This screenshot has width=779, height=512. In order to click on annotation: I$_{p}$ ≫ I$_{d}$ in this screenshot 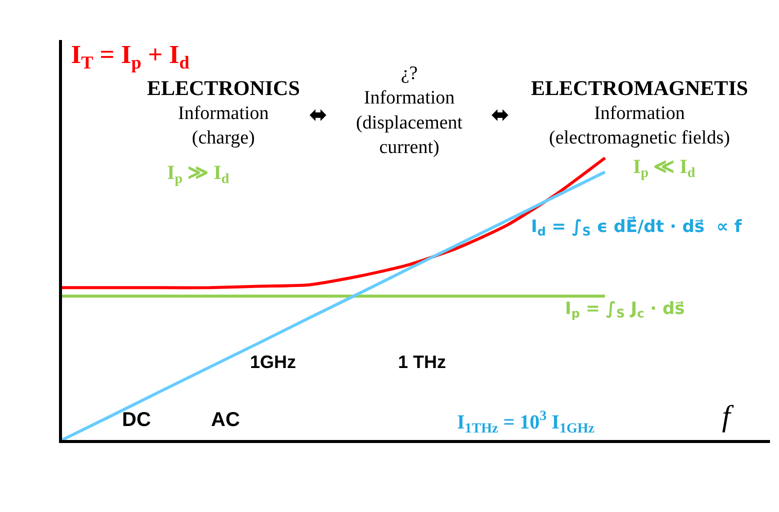, I will do `click(198, 175)`.